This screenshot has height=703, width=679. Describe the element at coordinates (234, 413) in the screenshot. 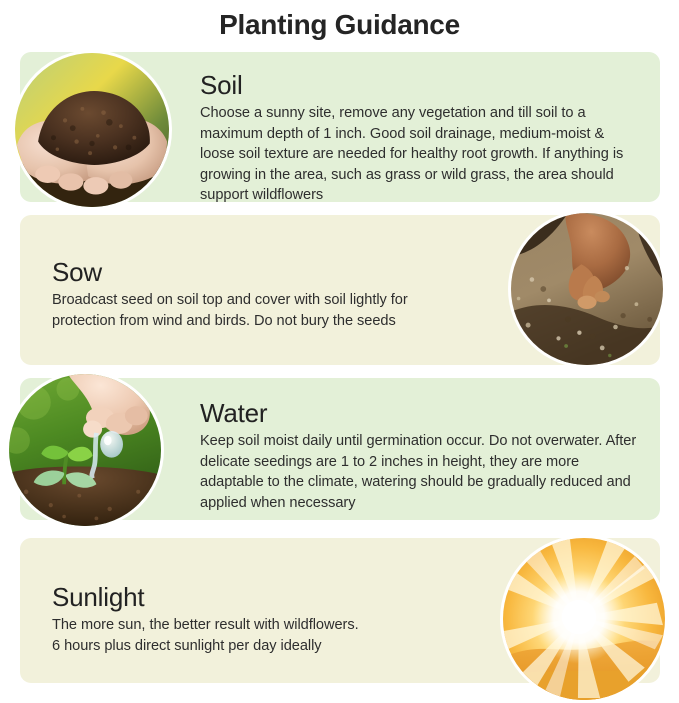

I see `card-water-heading: Water` at that location.